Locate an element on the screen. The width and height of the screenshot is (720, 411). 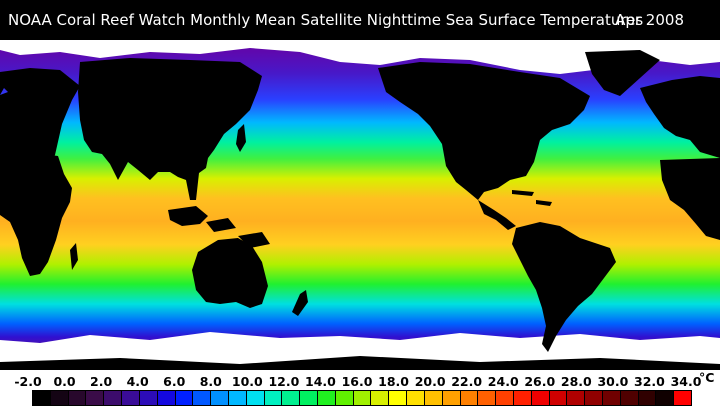
africa-landmass is located at coordinates (36, 214).